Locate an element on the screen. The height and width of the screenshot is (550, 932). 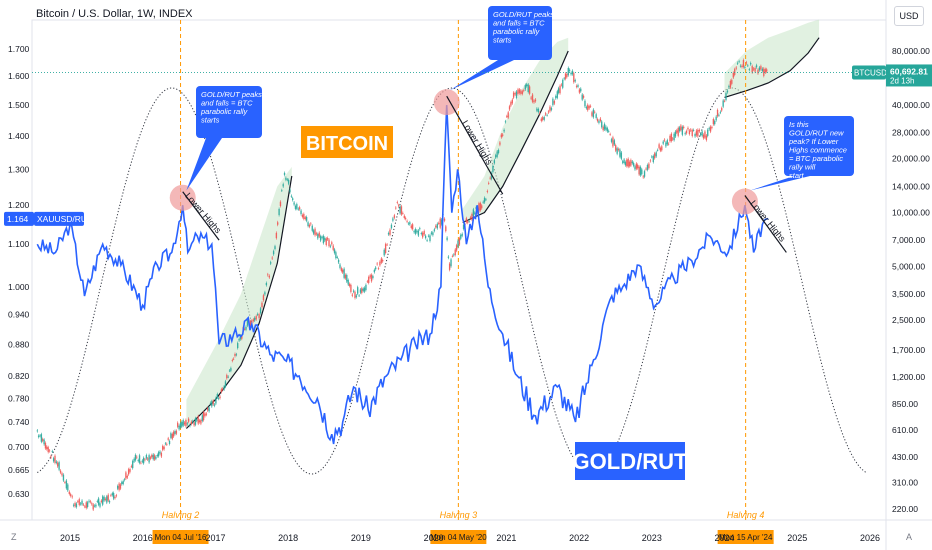
right-tick-label: 220.00 is located at coordinates (905, 509).